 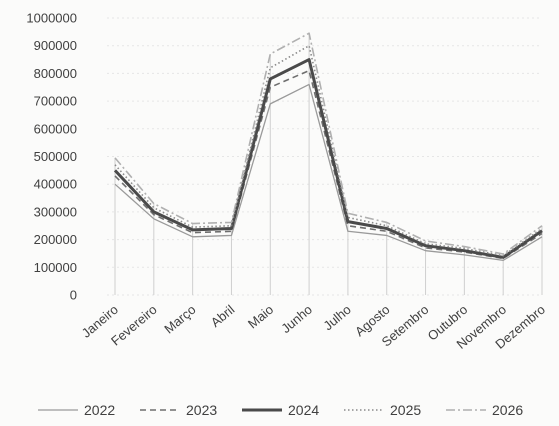 What do you see at coordinates (73, 295) in the screenshot?
I see `y-tick-label: 0` at bounding box center [73, 295].